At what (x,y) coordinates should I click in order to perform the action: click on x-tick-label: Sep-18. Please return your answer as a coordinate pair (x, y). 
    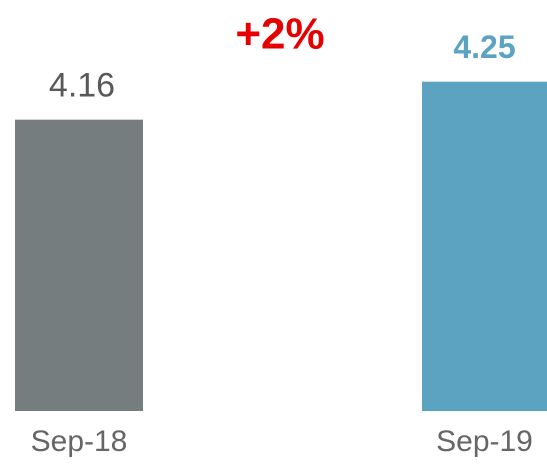
    Looking at the image, I should click on (79, 441).